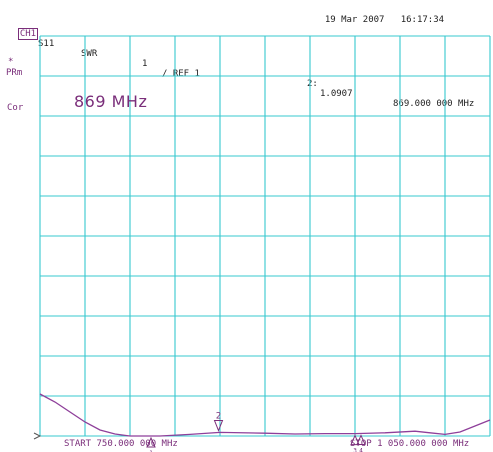 This screenshot has width=493, height=452. I want to click on ref-label: / REF 1, so click(181, 74).